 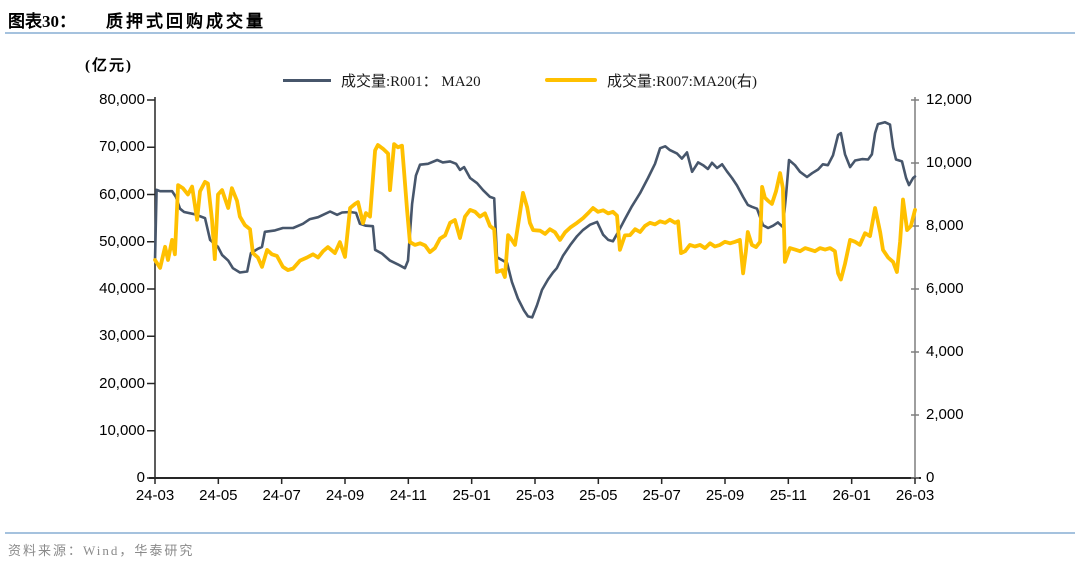 I want to click on left-axis-tick-label: 80,000, so click(x=122, y=99).